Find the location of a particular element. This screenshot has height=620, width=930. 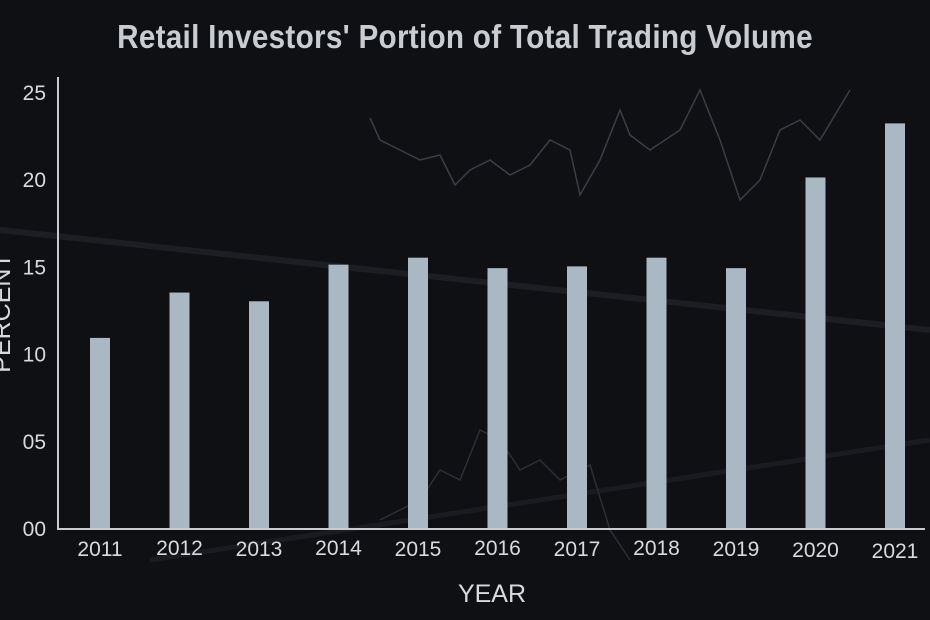

y-tick-label: 25 is located at coordinates (34, 93).